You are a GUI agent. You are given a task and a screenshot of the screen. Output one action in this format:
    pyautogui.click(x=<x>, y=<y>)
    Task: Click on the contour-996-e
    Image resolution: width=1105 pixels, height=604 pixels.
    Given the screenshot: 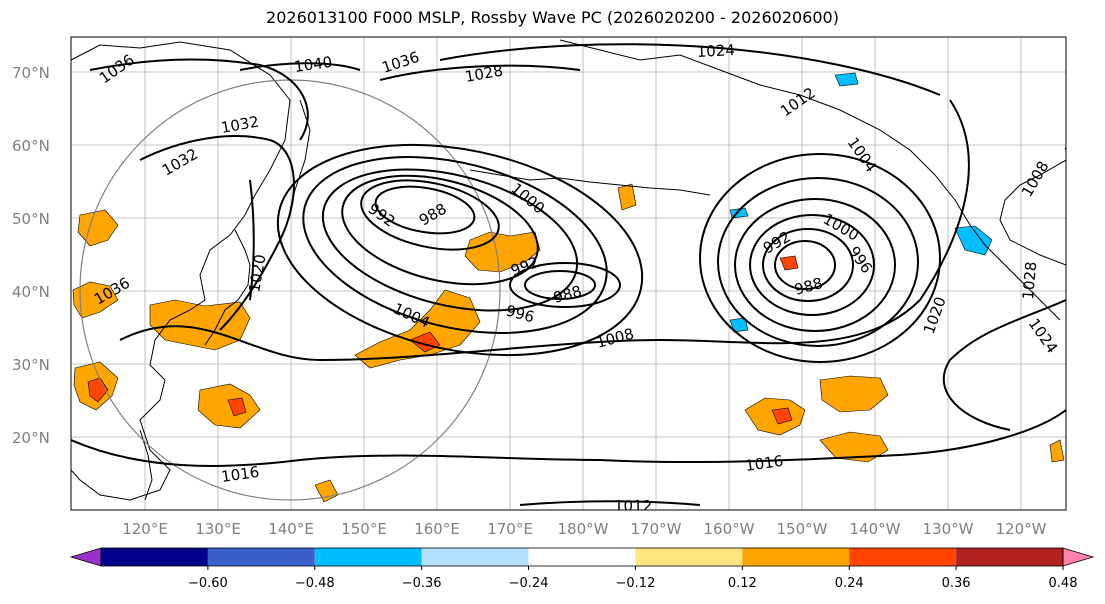 What is the action you would take?
    pyautogui.click(x=812, y=265)
    